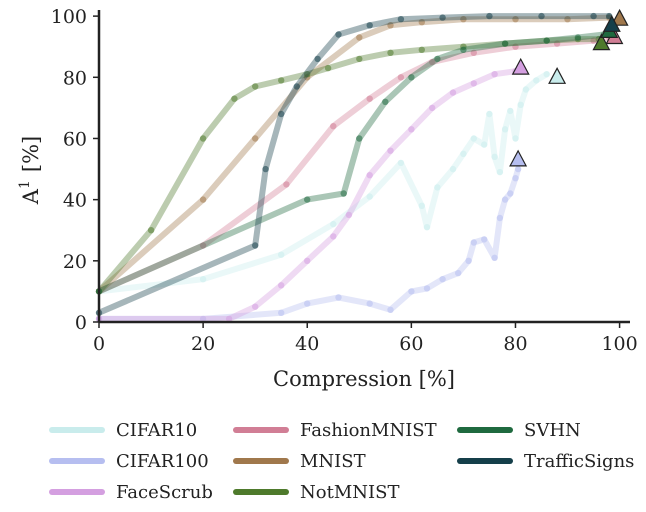 The image size is (646, 512). Describe the element at coordinates (411, 344) in the screenshot. I see `x-tick-label-60: 60` at that location.